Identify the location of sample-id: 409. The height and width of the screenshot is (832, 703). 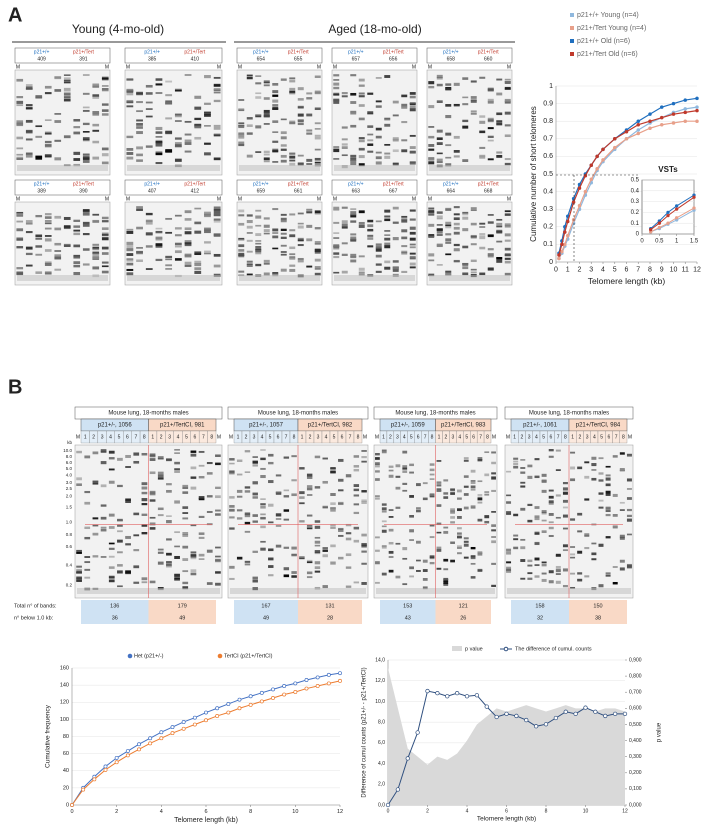
(41, 59).